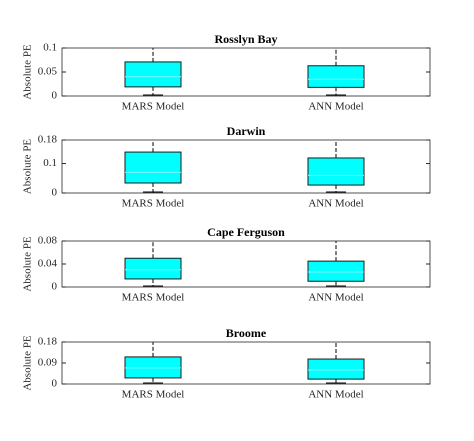 The width and height of the screenshot is (474, 441). Describe the element at coordinates (246, 333) in the screenshot. I see `subplot-title: Broome` at that location.